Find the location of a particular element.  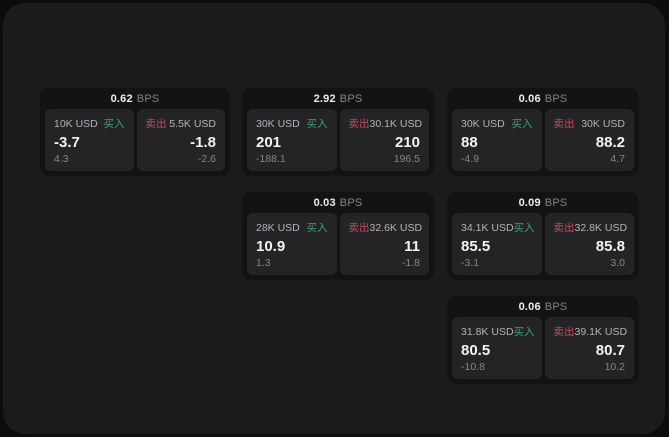

sell-delta: 3.0 is located at coordinates (617, 263).